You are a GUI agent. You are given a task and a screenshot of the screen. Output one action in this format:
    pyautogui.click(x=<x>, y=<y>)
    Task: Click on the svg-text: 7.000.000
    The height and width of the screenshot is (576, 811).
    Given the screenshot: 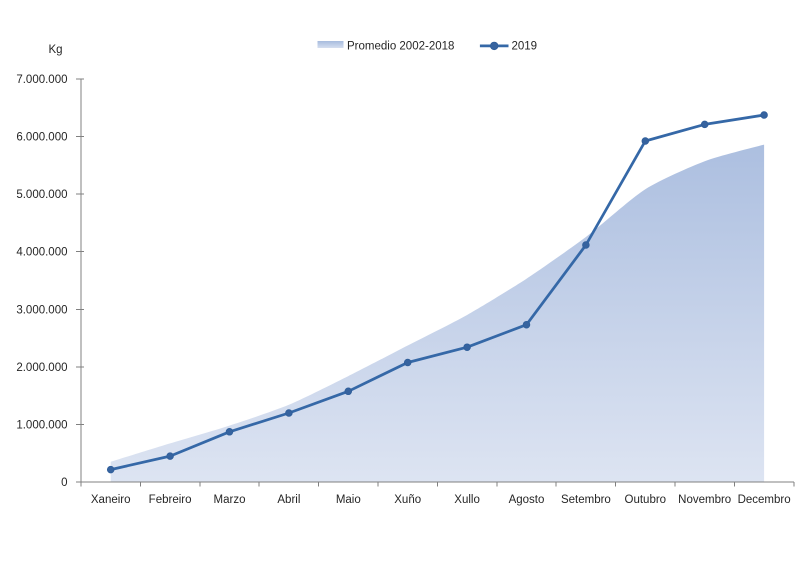 What is the action you would take?
    pyautogui.click(x=41, y=80)
    